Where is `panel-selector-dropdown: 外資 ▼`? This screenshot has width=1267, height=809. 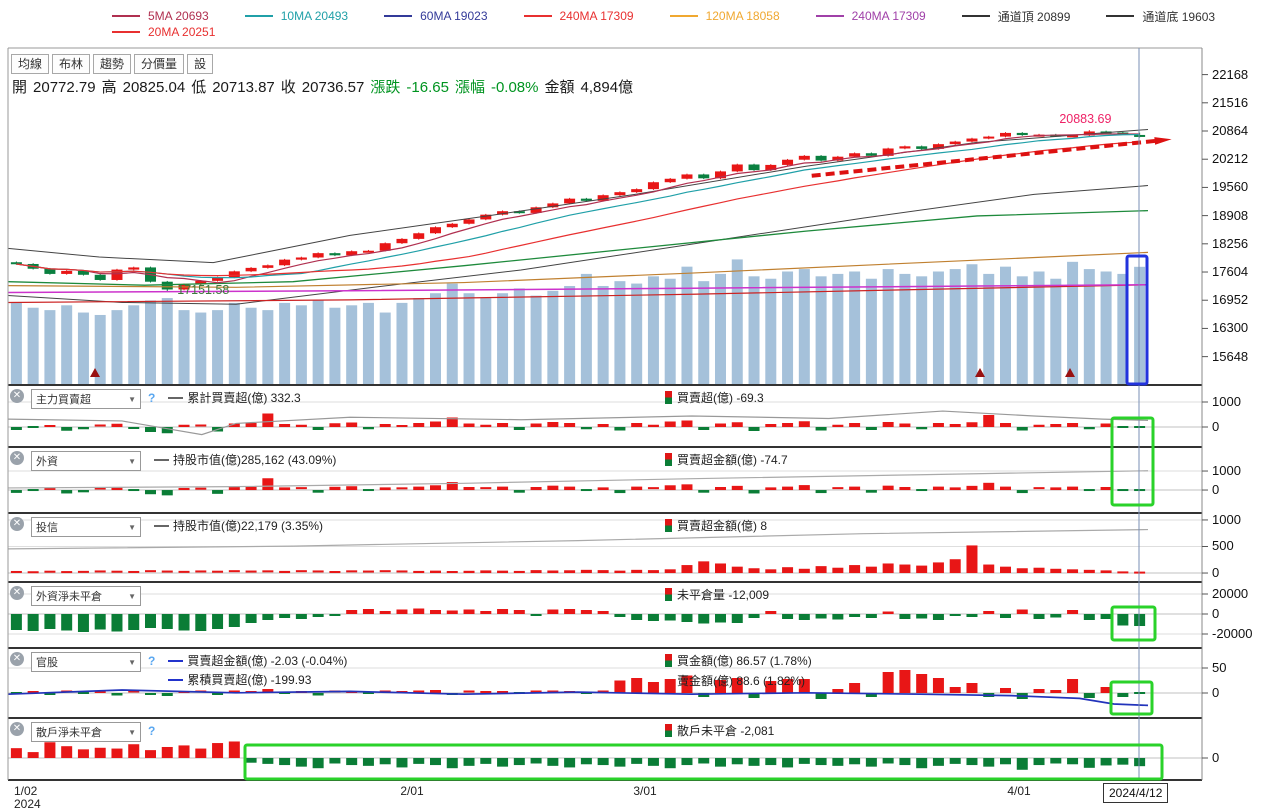
panel-selector-dropdown: 外資 ▼ is located at coordinates (86, 461).